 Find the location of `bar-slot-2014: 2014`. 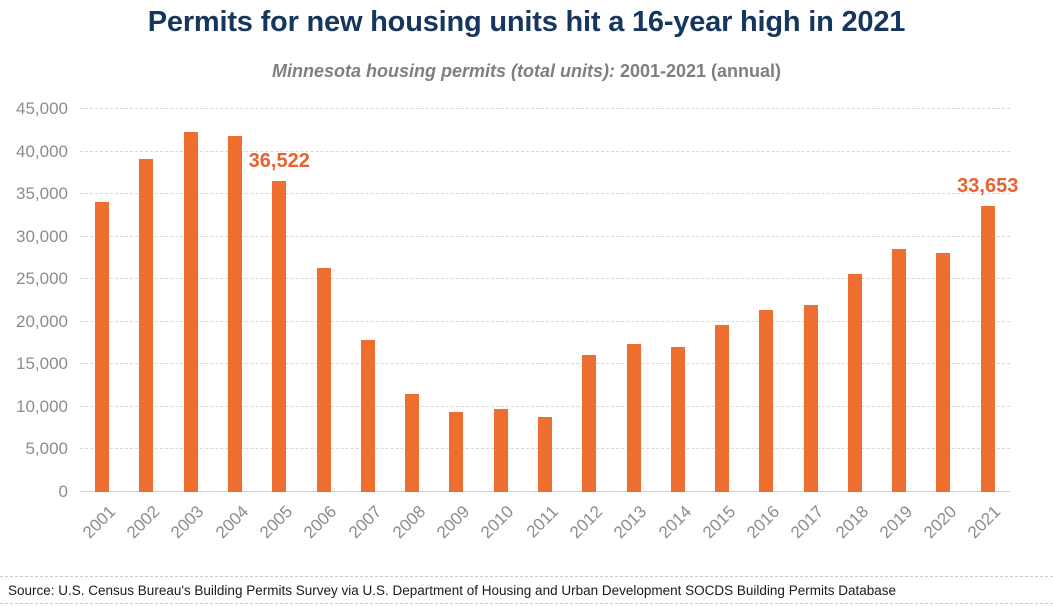

bar-slot-2014: 2014 is located at coordinates (677, 325).